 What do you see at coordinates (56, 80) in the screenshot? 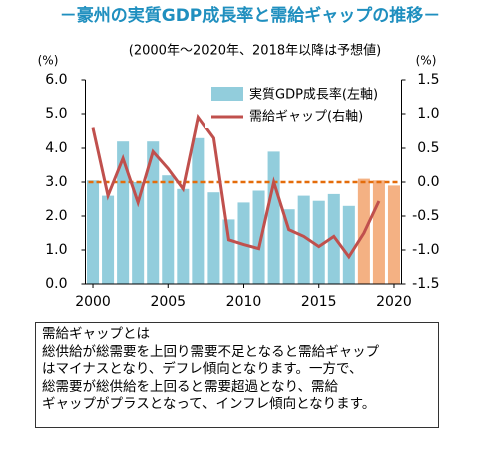
I see `y-tick-label: 6.0` at bounding box center [56, 80].